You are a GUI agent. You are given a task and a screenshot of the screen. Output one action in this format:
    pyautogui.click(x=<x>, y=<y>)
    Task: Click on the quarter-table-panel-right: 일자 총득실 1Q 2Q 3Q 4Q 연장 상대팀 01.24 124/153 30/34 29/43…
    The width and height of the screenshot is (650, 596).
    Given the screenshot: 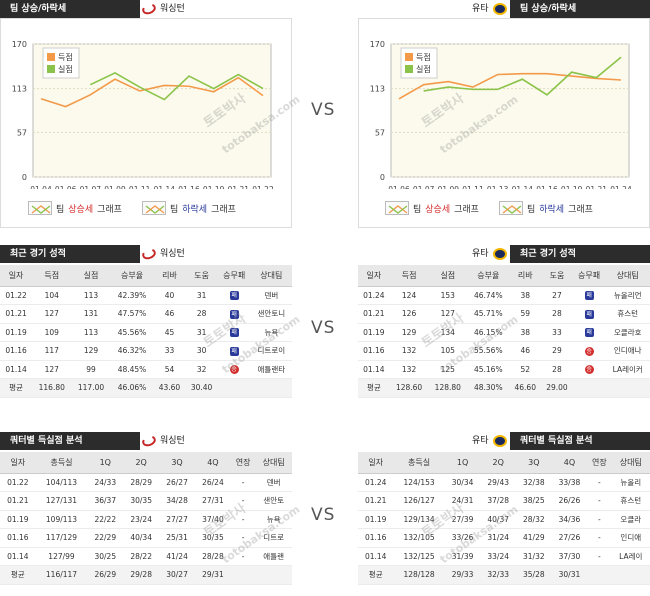 What is the action you would take?
    pyautogui.click(x=504, y=524)
    